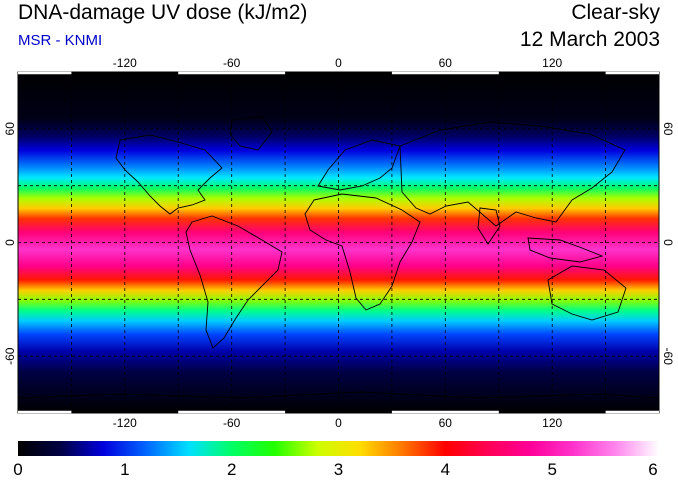 This screenshot has height=480, width=678. I want to click on lat-ticks-right: 60 0 -60, so click(668, 243).